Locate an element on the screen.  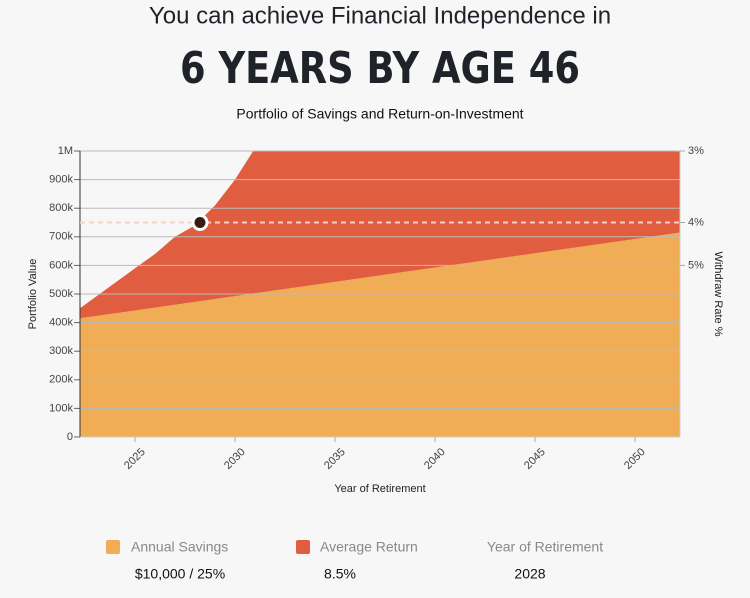
headline: 6 YEARS BY AGE 46 is located at coordinates (380, 68).